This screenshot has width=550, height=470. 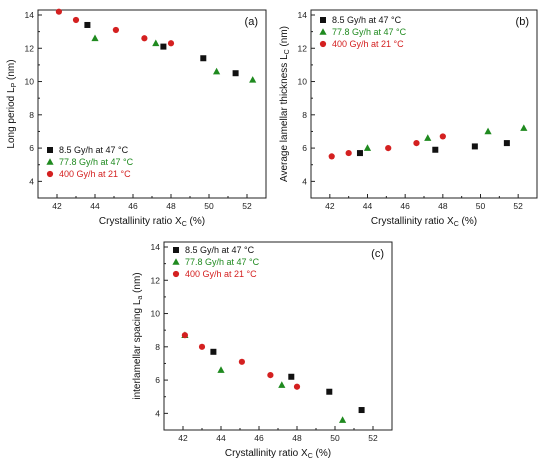 What do you see at coordinates (522, 22) in the screenshot?
I see `panel-label: (b)` at bounding box center [522, 22].